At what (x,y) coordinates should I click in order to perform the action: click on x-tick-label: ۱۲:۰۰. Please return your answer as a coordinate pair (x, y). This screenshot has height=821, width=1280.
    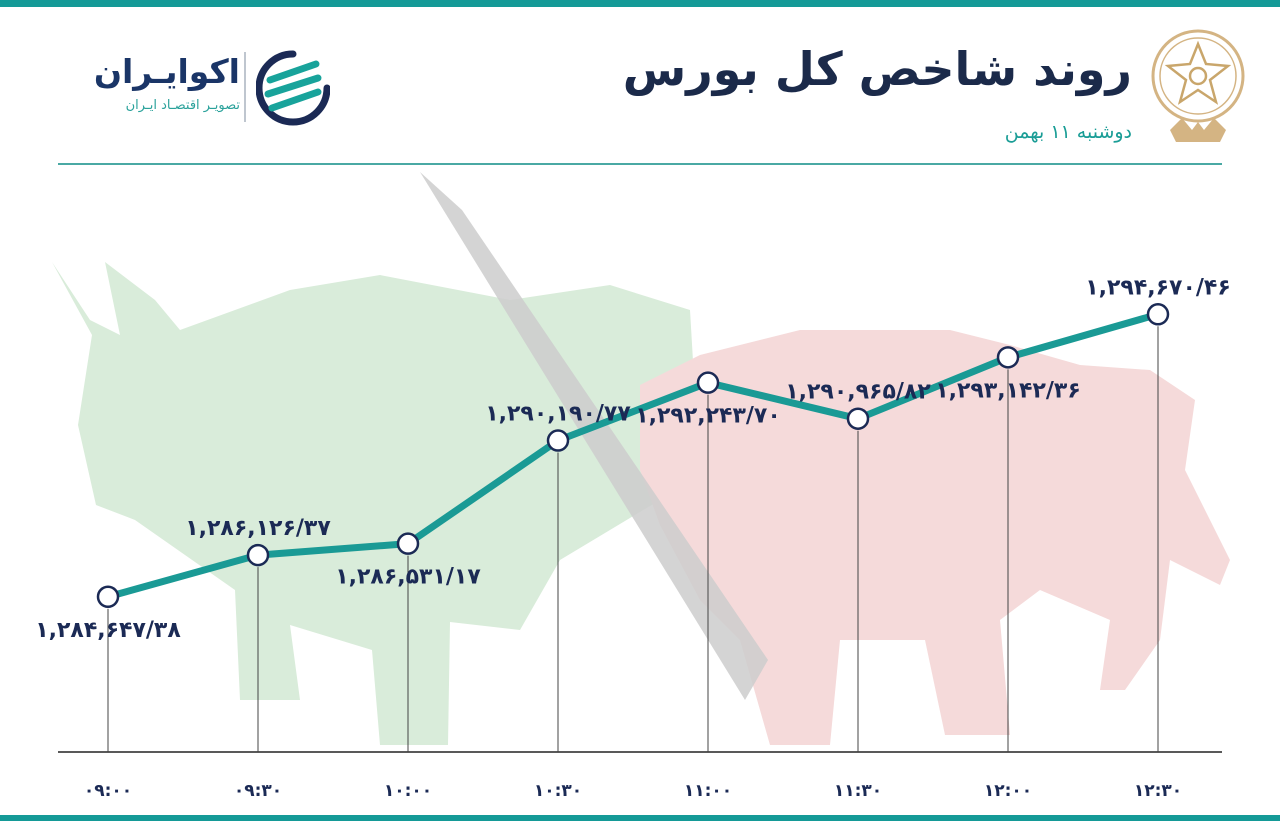
    Looking at the image, I should click on (1008, 791).